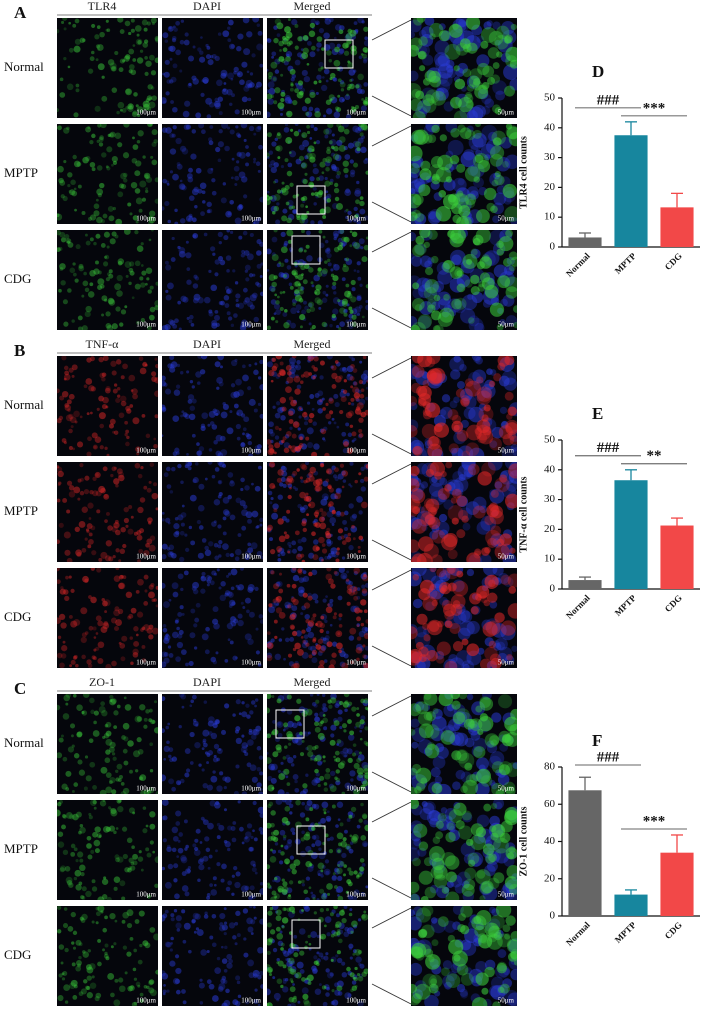  I want to click on micrograph-bg, so click(212, 850).